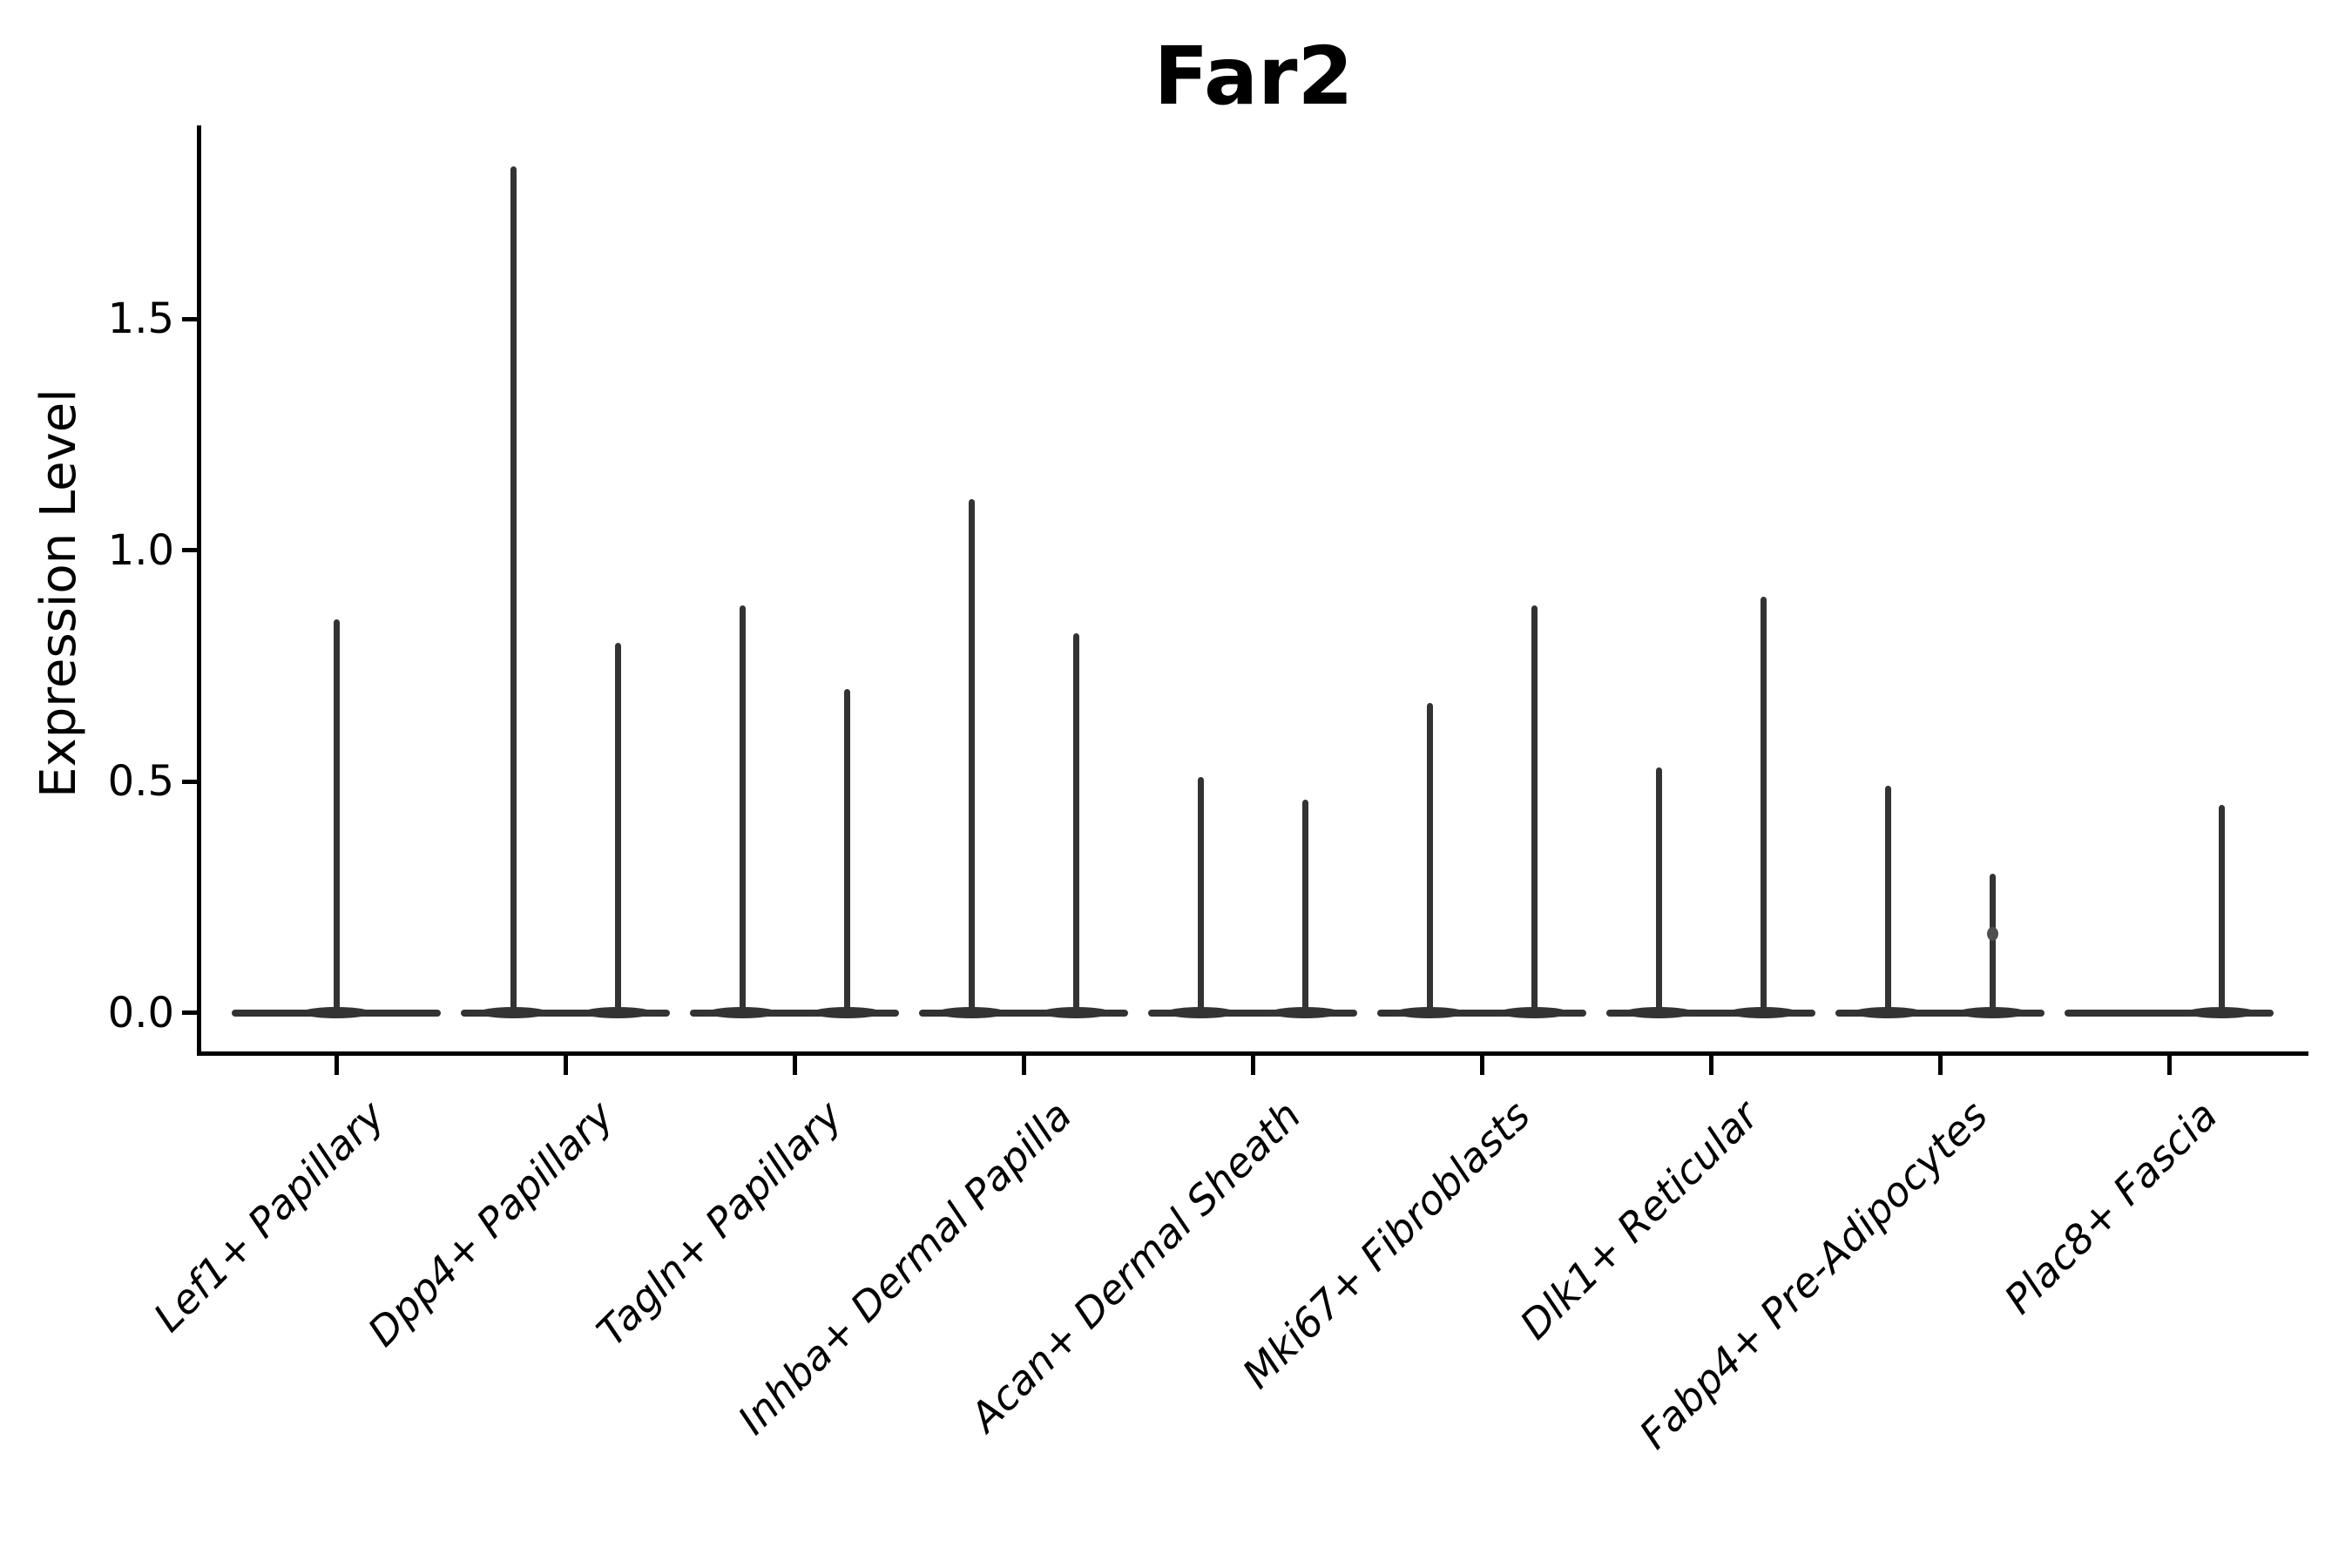 This screenshot has width=2352, height=1568. I want to click on x-tick-label: Tagln+ Papillary, so click(720, 1223).